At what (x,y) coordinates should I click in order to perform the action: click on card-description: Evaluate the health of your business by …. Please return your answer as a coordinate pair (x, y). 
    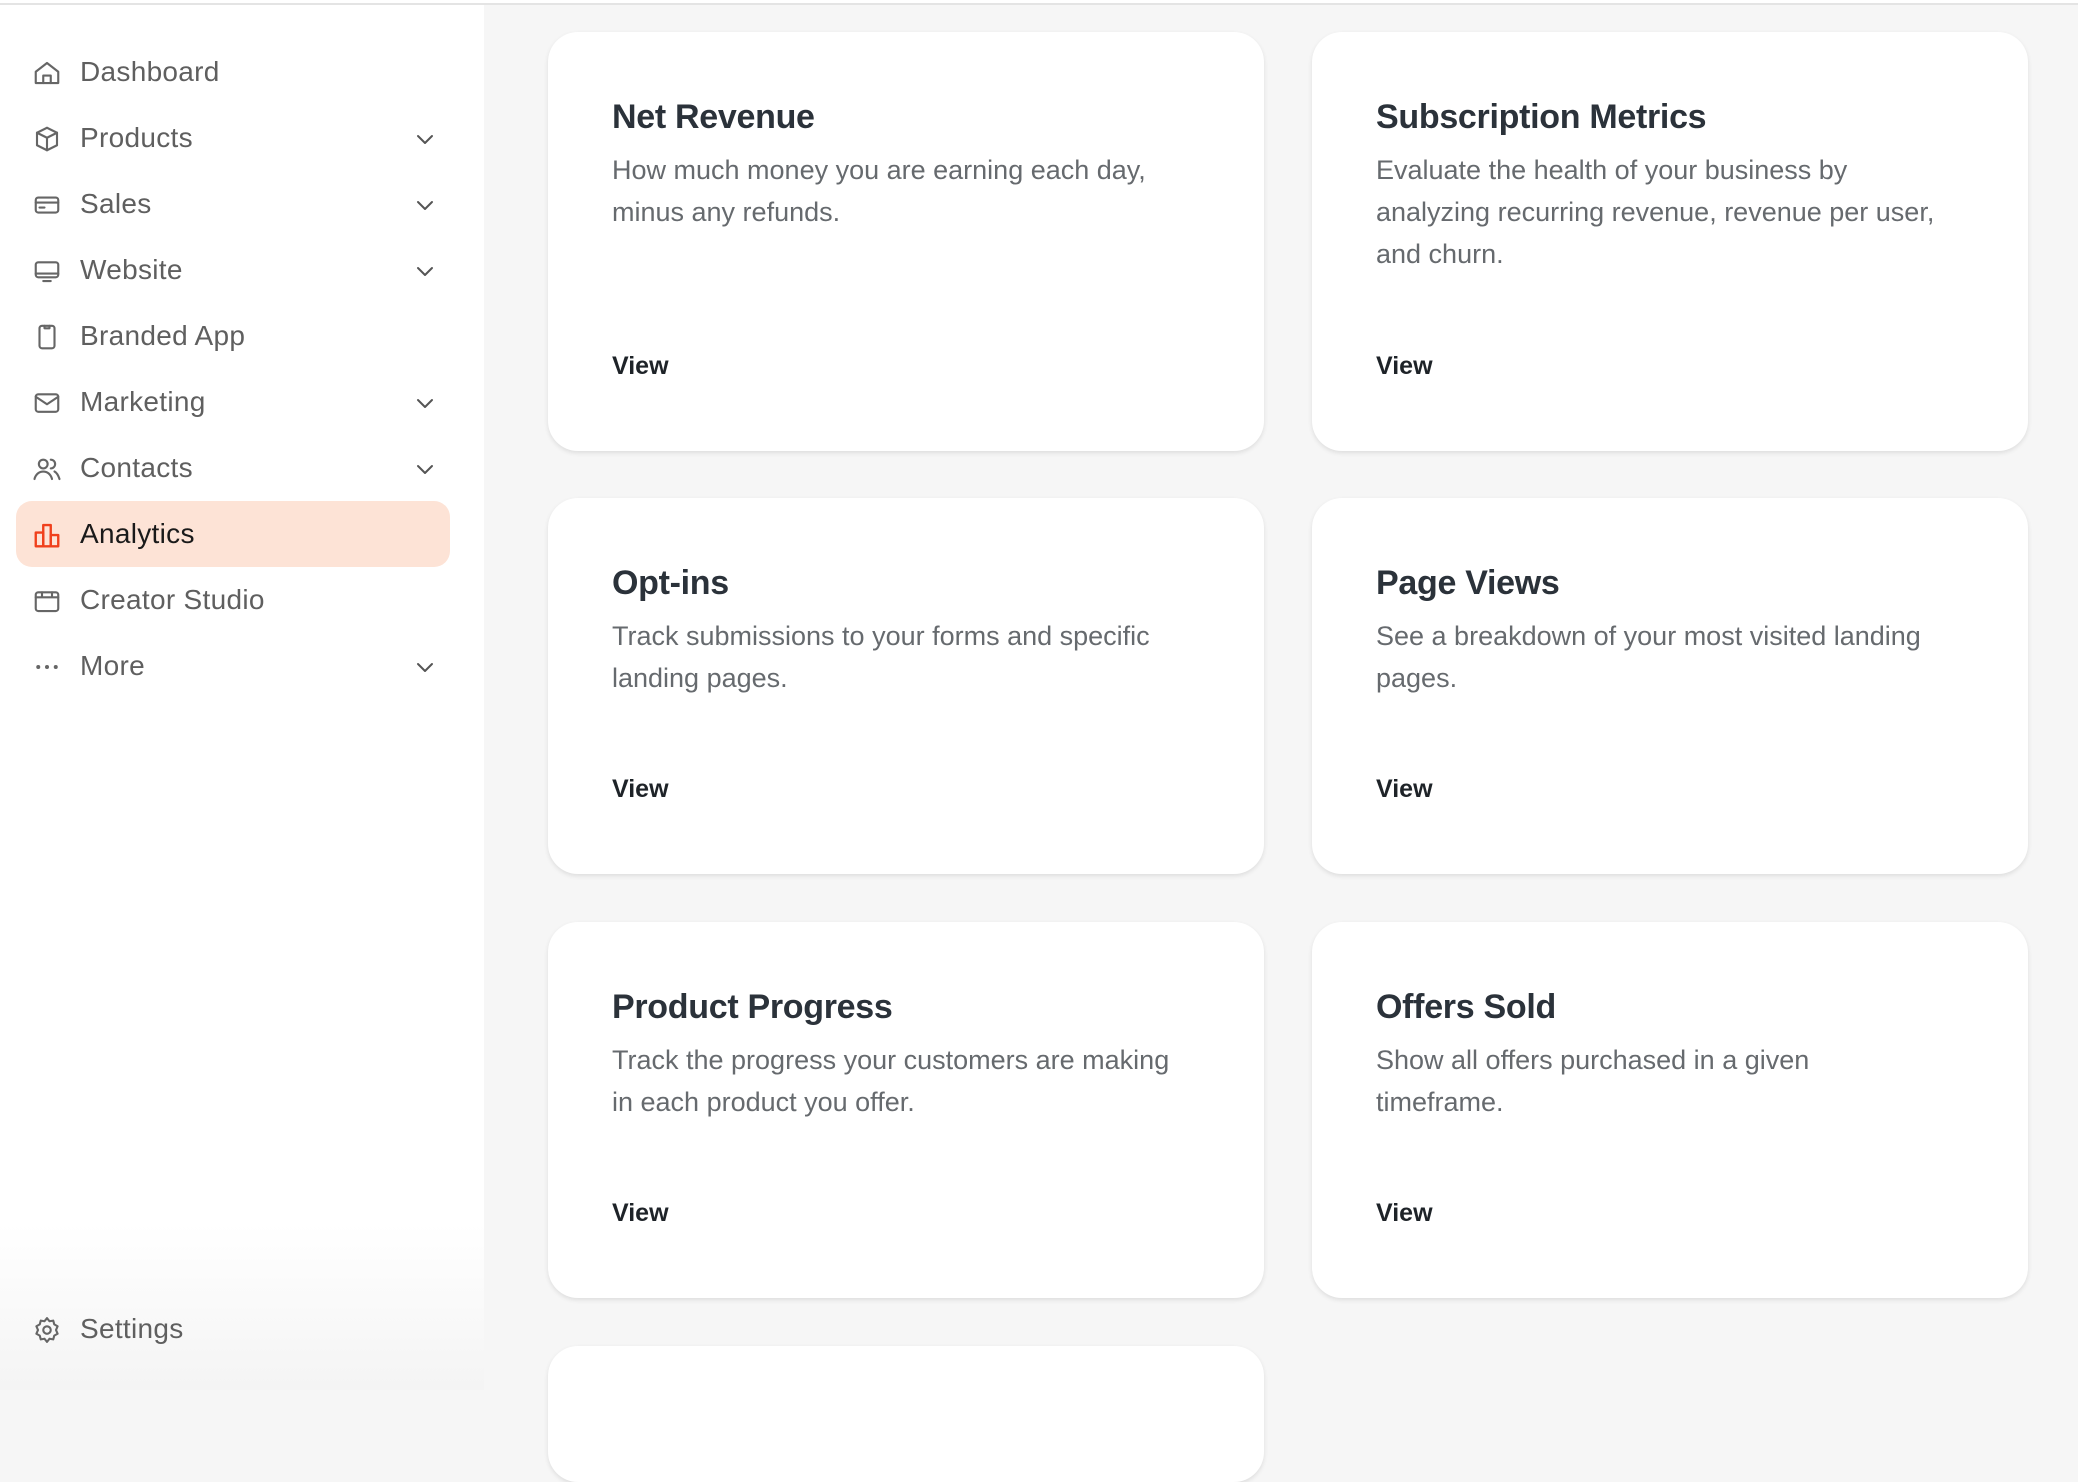
    Looking at the image, I should click on (1655, 212).